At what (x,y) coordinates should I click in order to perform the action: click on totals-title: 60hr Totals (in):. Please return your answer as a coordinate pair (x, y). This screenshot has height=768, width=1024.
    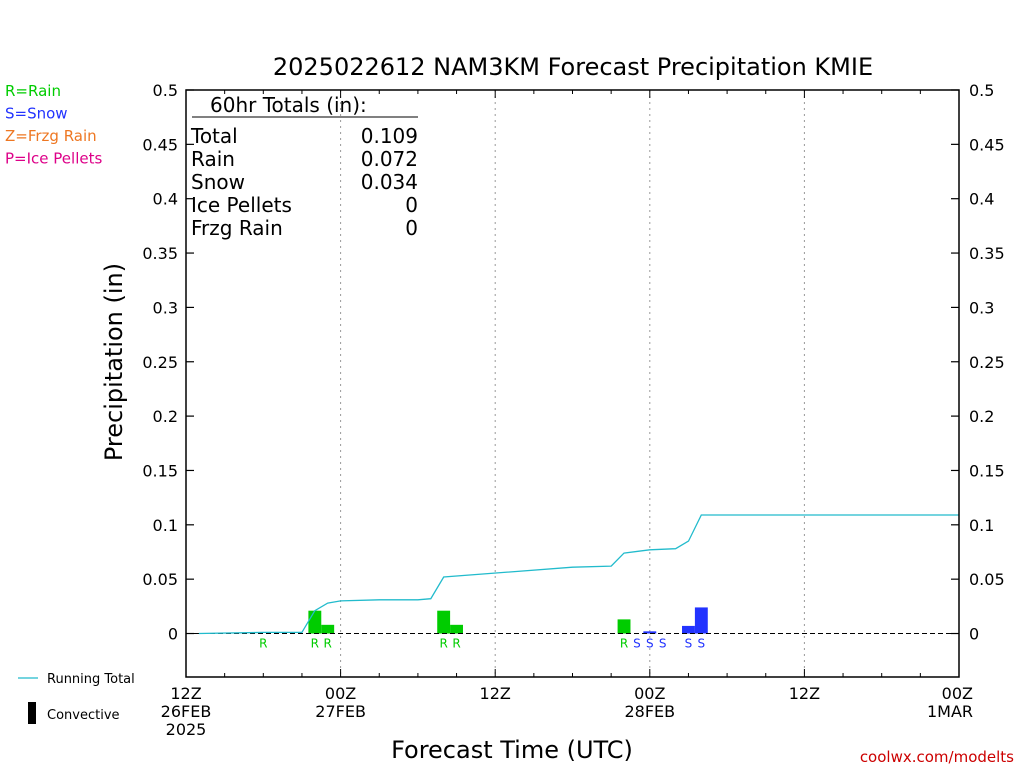
    Looking at the image, I should click on (288, 105).